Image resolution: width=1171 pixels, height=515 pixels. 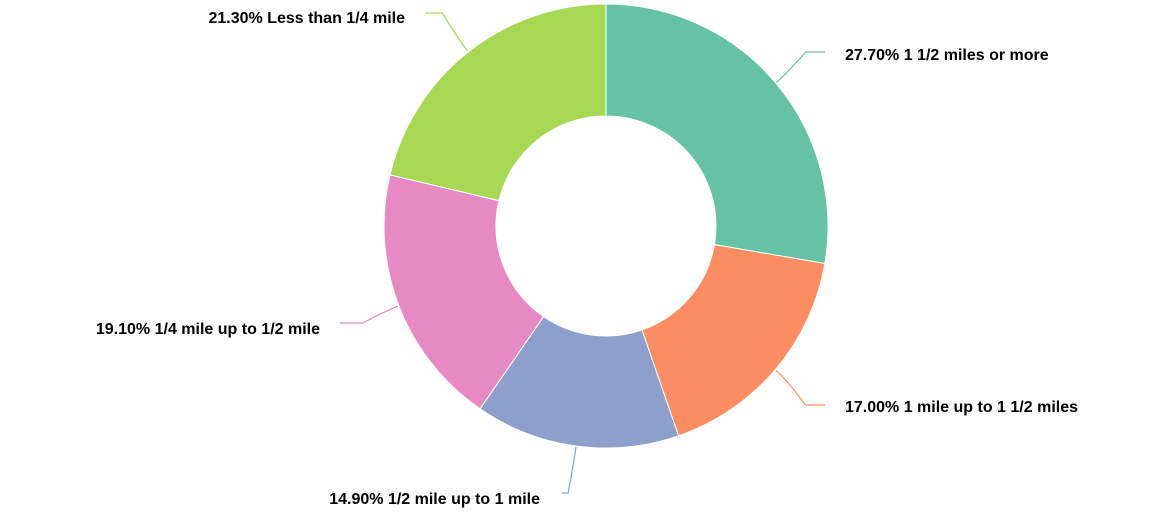 What do you see at coordinates (961, 407) in the screenshot?
I see `slice-label-2: 17.00% 1 mile up to 1 1/2 miles` at bounding box center [961, 407].